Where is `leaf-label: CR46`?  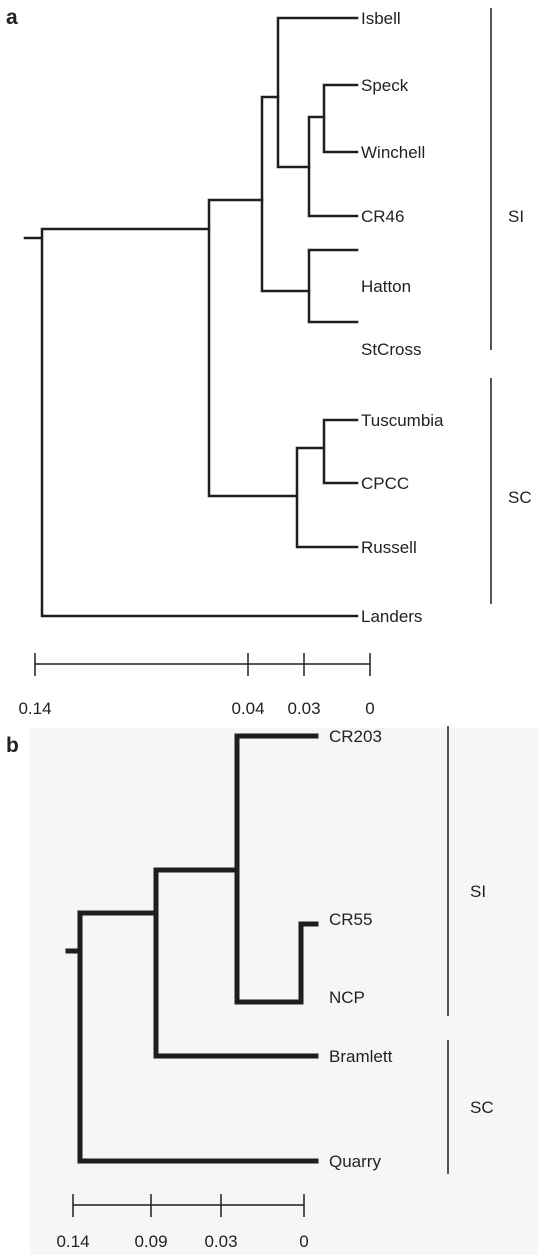 leaf-label: CR46 is located at coordinates (382, 216).